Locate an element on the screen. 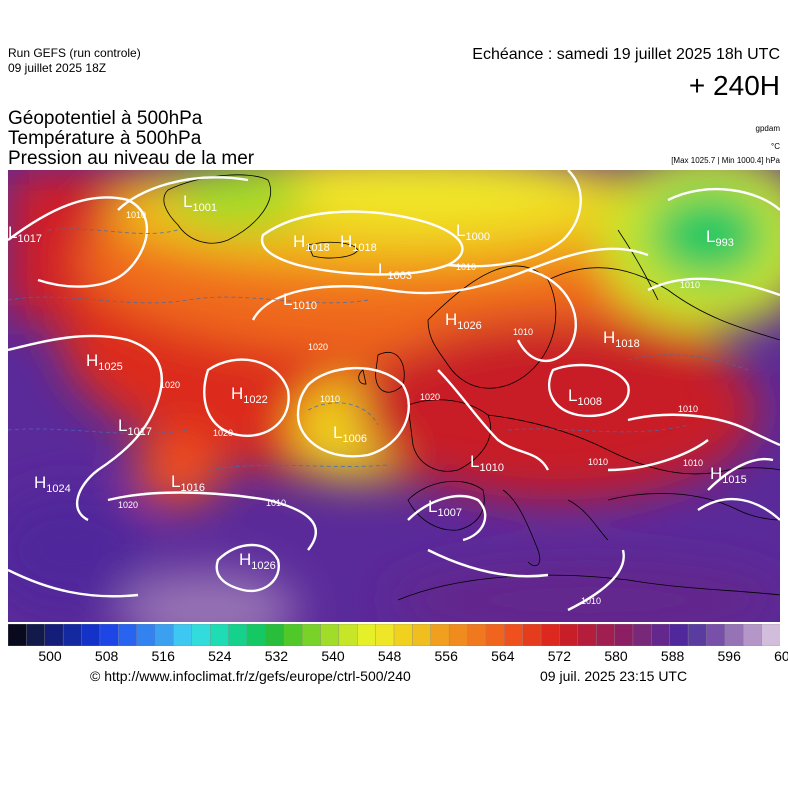 The image size is (788, 789). forecast-hour: + 240H is located at coordinates (734, 85).